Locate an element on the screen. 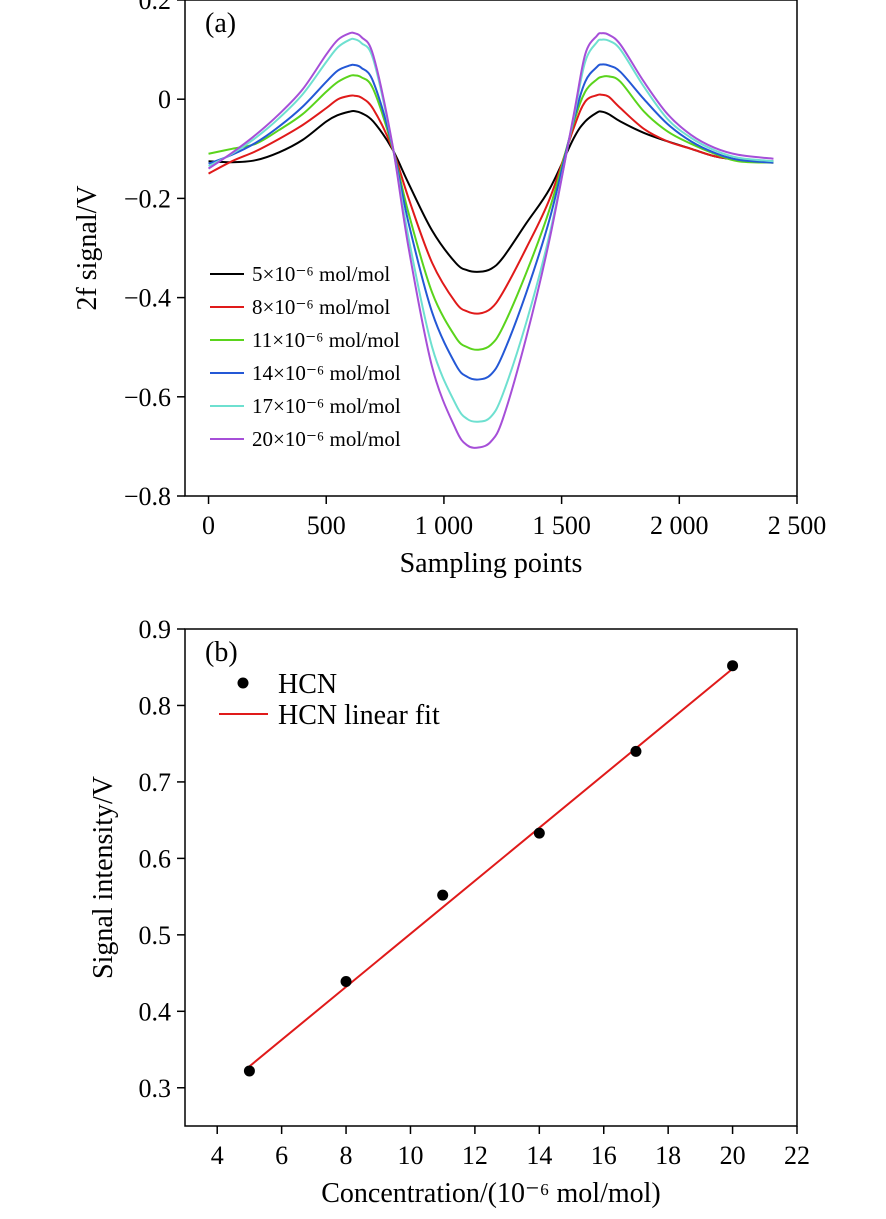 The height and width of the screenshot is (1219, 886). x-tick-label: 500 is located at coordinates (326, 525).